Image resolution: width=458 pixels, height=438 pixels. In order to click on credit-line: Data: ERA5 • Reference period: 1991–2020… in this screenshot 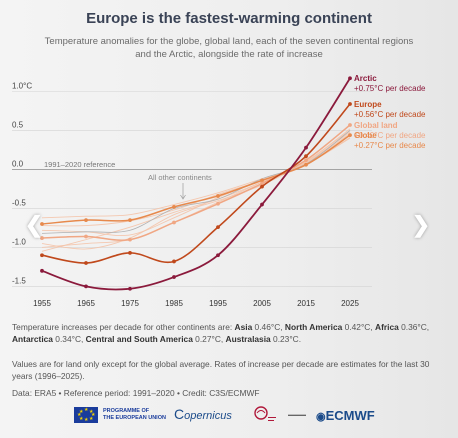, I will do `click(136, 393)`.